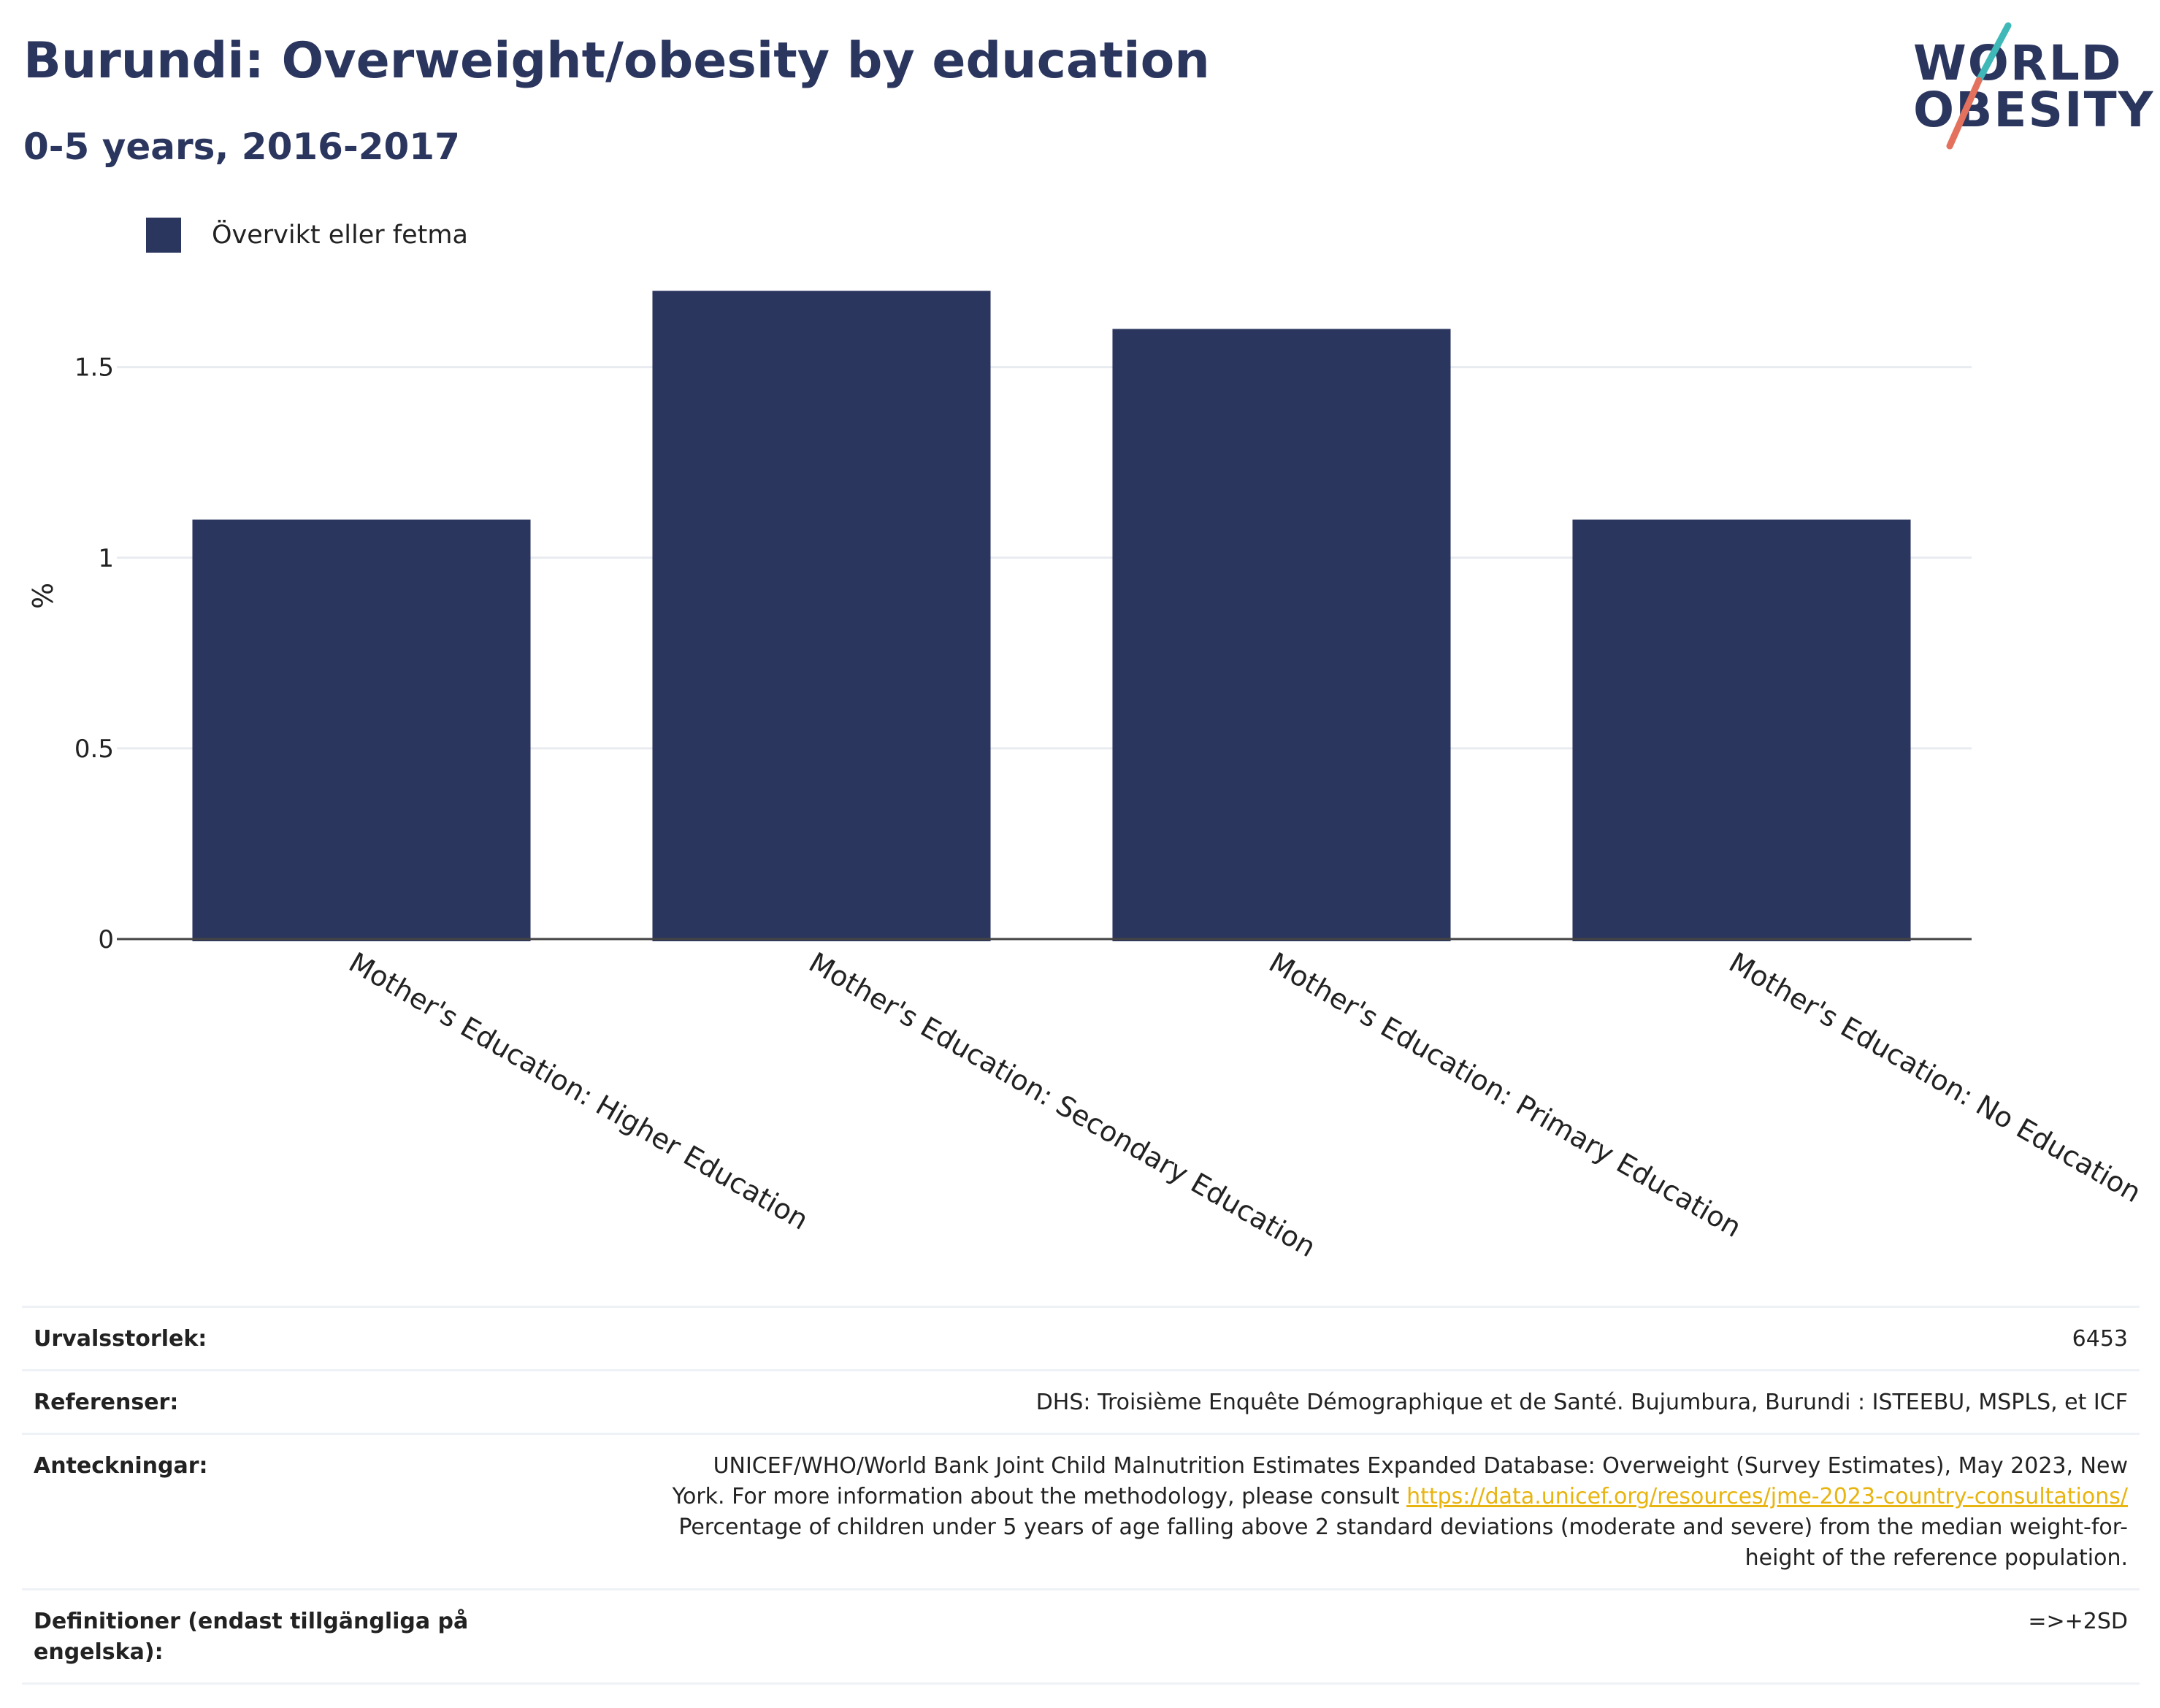 This screenshot has width=2160, height=1708. Describe the element at coordinates (251, 1621) in the screenshot. I see `definitions-label-line-1: Definitioner (endast tillgängliga på` at that location.